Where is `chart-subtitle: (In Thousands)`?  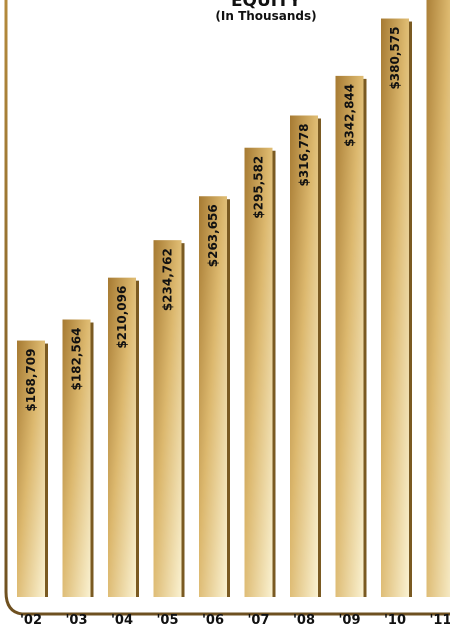
chart-subtitle: (In Thousands) is located at coordinates (265, 16).